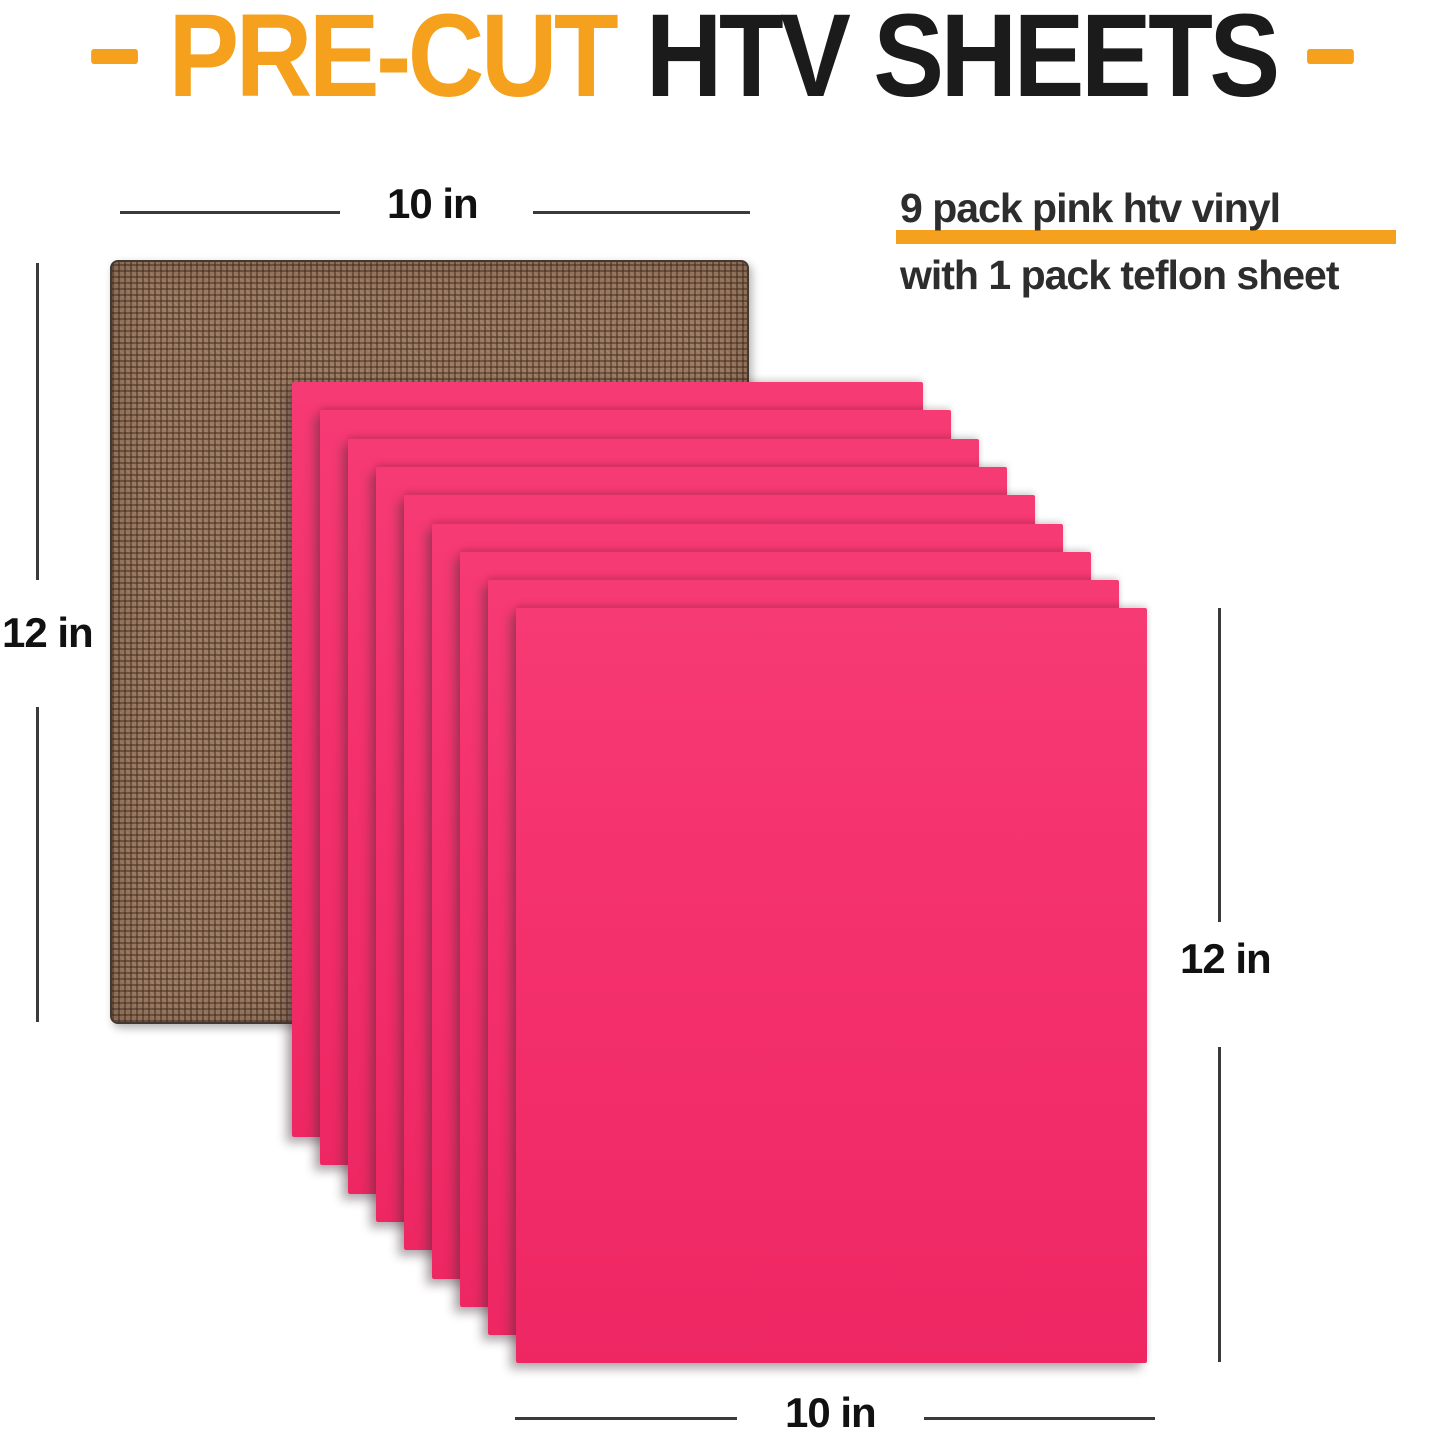  I want to click on description-line-2: with 1 pack teflon sheet, so click(1120, 275).